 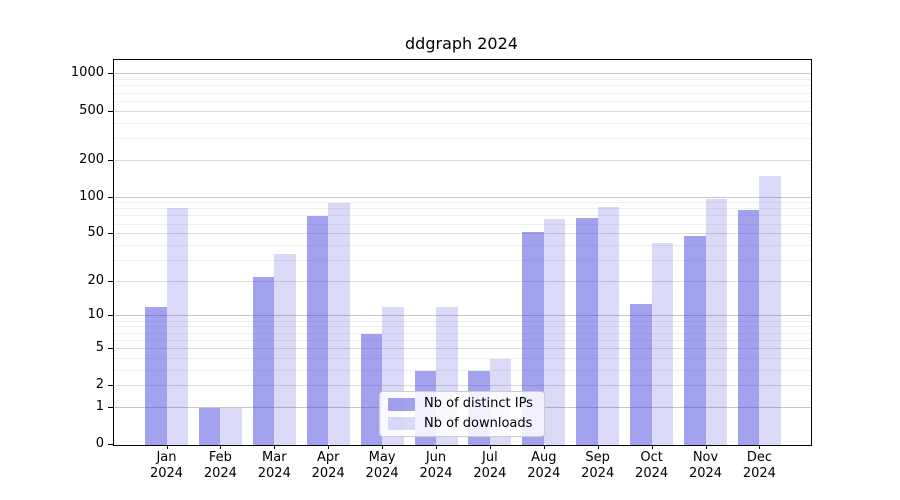 What do you see at coordinates (544, 465) in the screenshot?
I see `x-tick-label: Aug 2024` at bounding box center [544, 465].